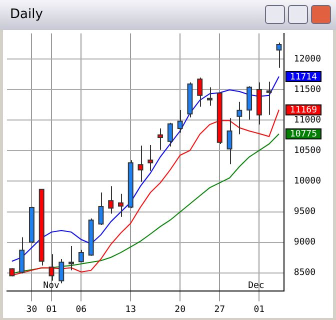  What do you see at coordinates (130, 309) in the screenshot?
I see `x-tick-label: 13` at bounding box center [130, 309].